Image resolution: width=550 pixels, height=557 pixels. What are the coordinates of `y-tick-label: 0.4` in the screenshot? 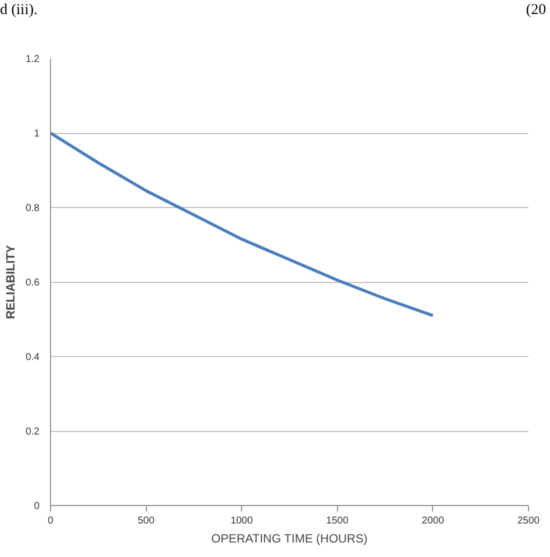 It's located at (33, 357).